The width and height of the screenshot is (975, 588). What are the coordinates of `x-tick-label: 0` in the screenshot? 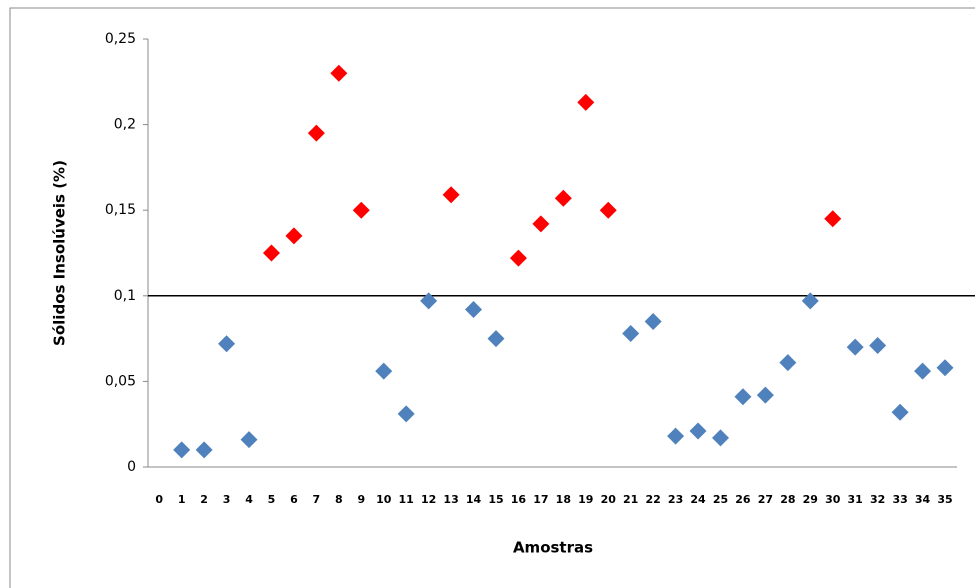 It's located at (159, 499).